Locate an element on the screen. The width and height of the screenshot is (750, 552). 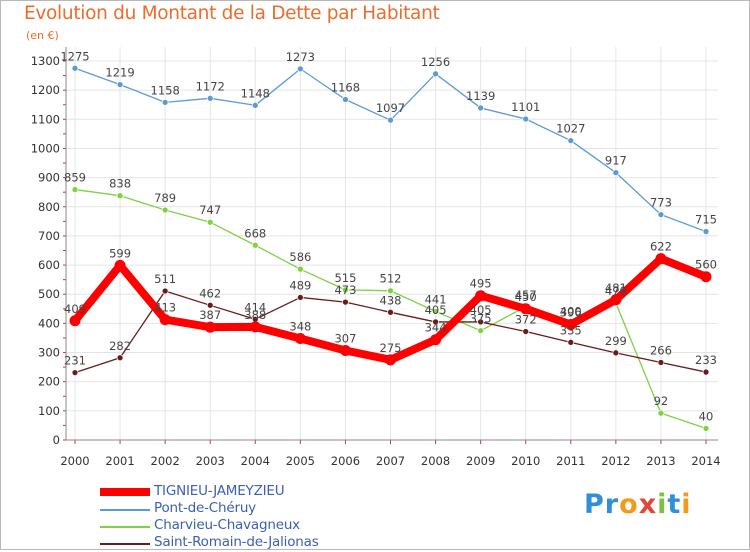
x-tick-label: 2002 is located at coordinates (165, 461).